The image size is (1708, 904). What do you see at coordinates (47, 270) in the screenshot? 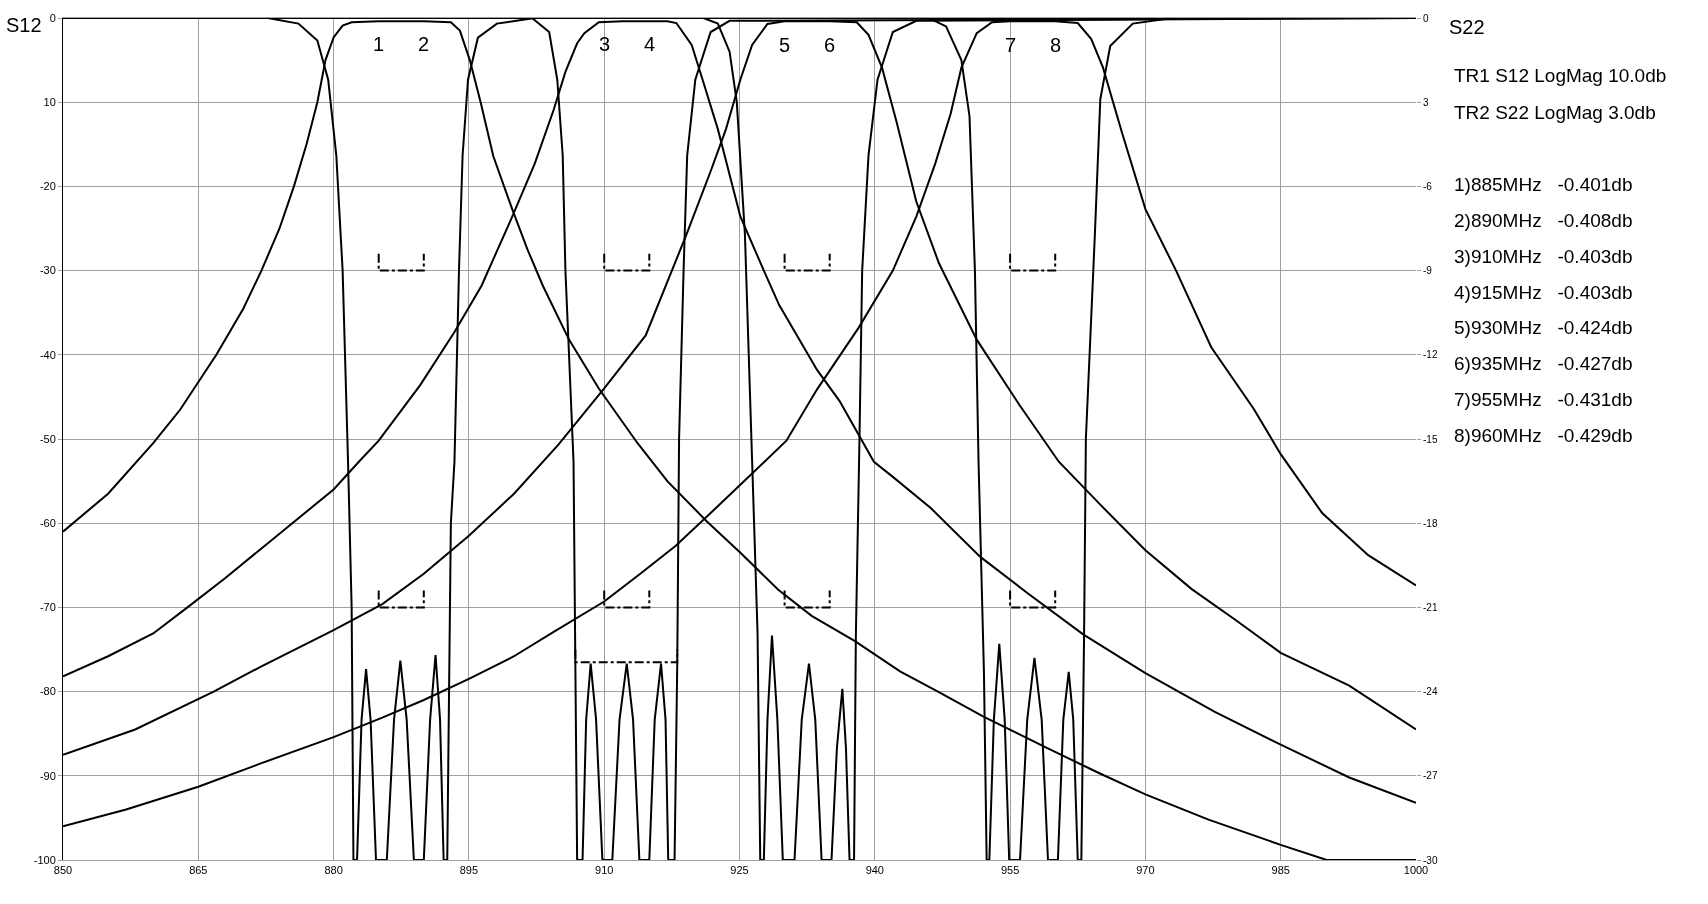
I see `y-tick-label: -30` at bounding box center [47, 270].